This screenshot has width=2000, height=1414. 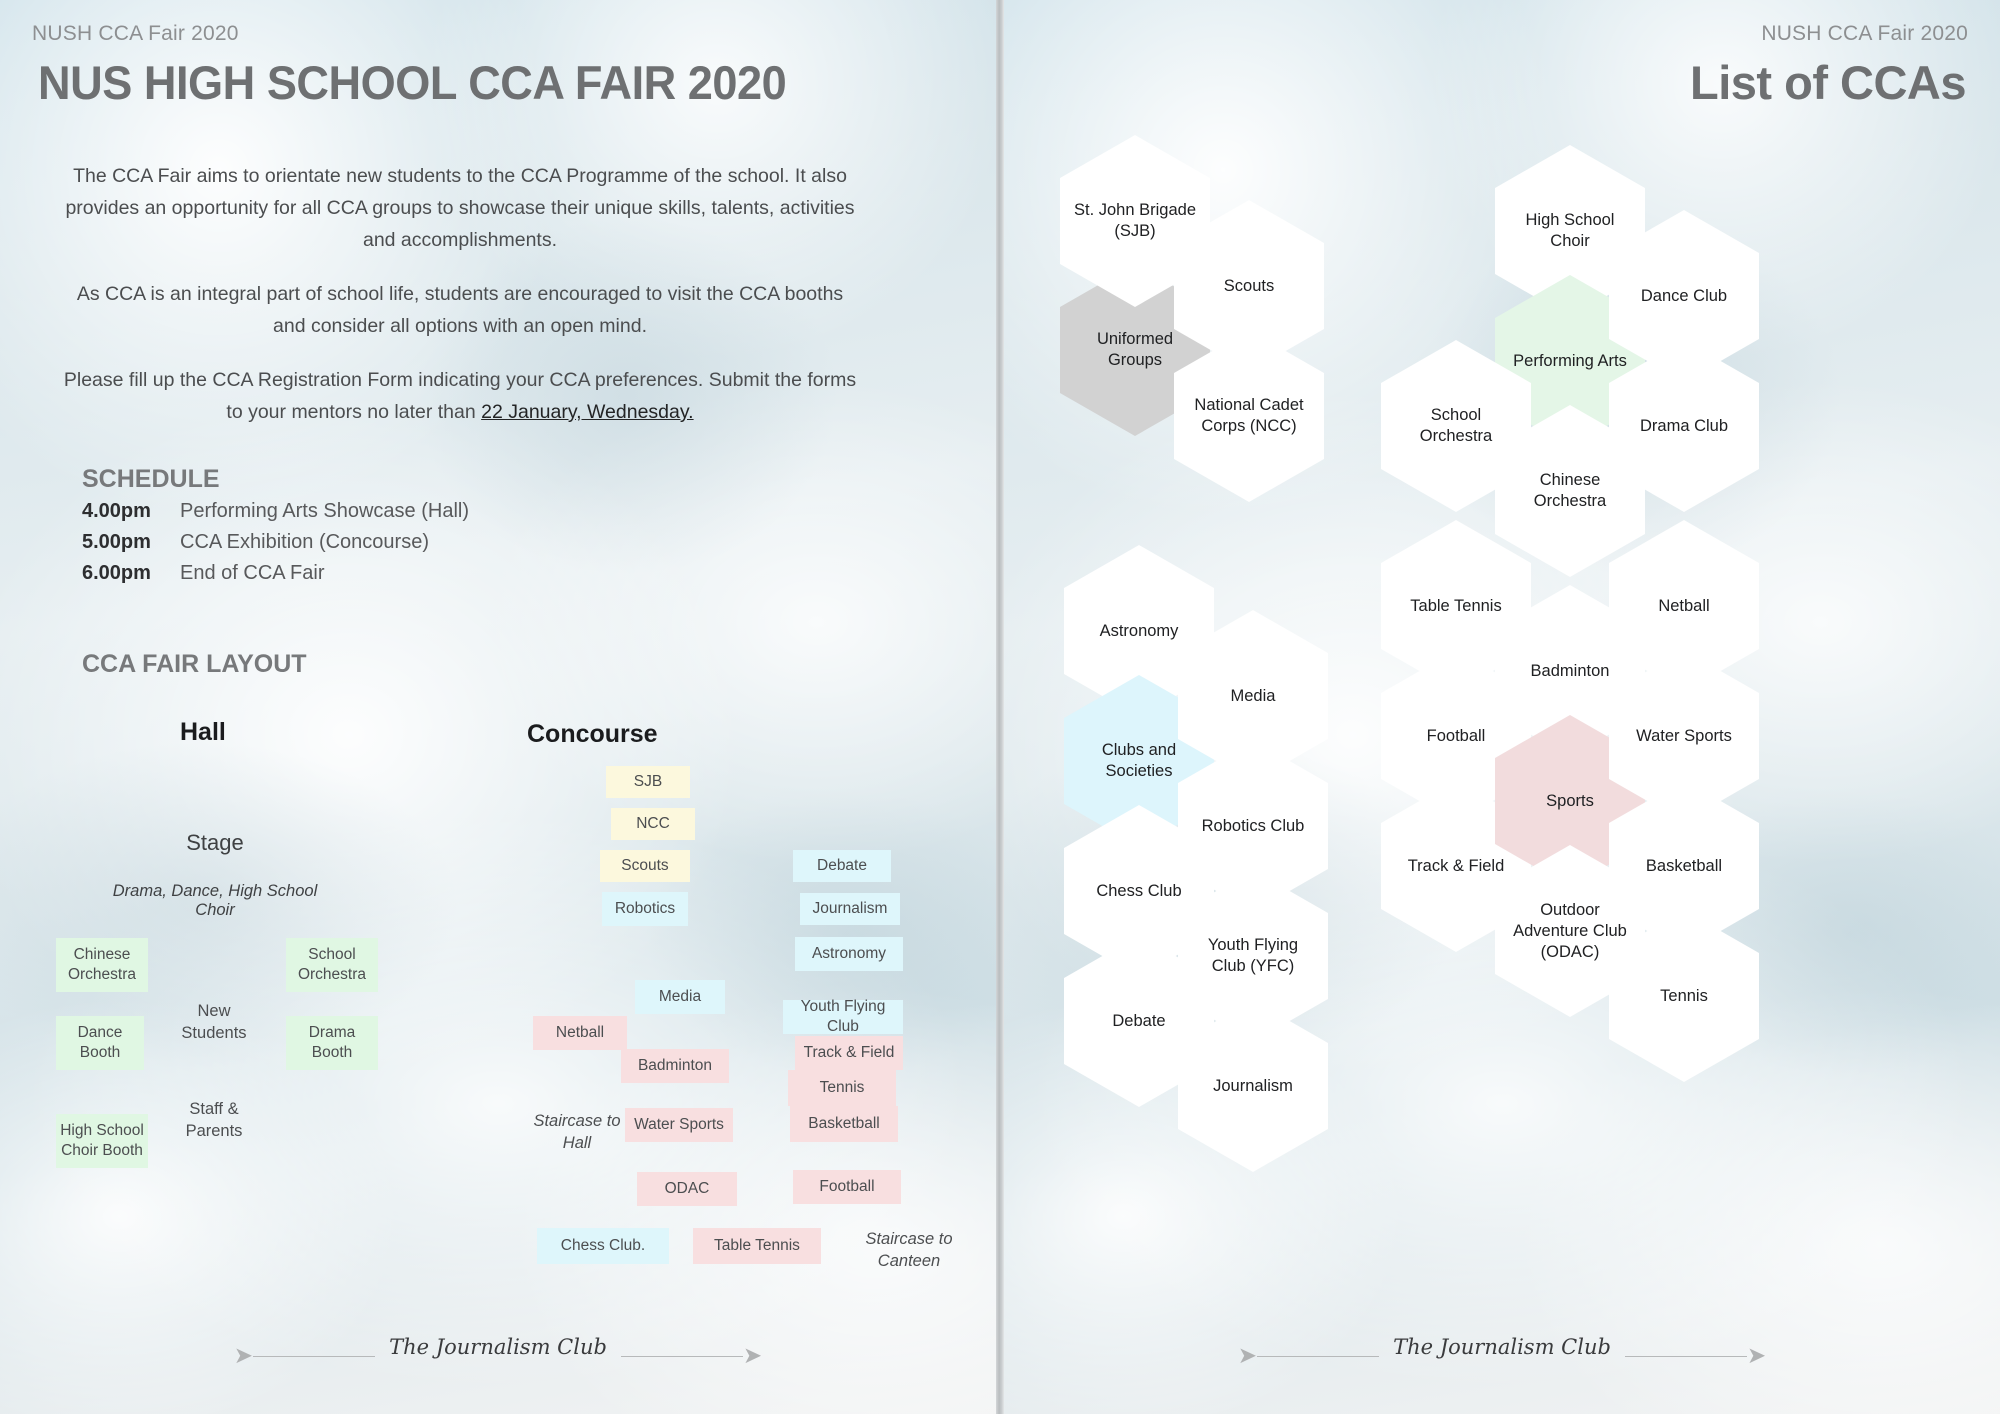 I want to click on hall-stage-label: Stage, so click(x=215, y=842).